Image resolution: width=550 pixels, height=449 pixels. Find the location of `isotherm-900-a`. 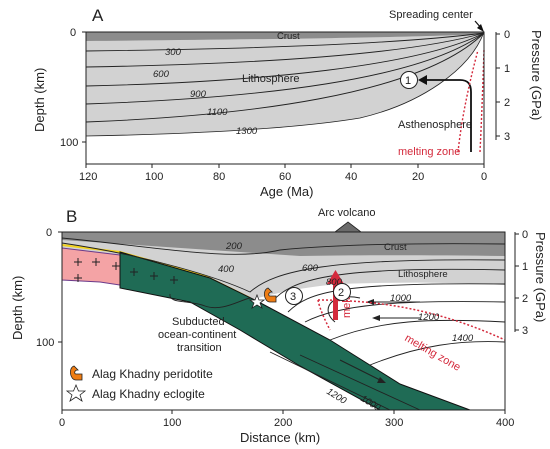

isotherm-900-a is located at coordinates (285, 59).